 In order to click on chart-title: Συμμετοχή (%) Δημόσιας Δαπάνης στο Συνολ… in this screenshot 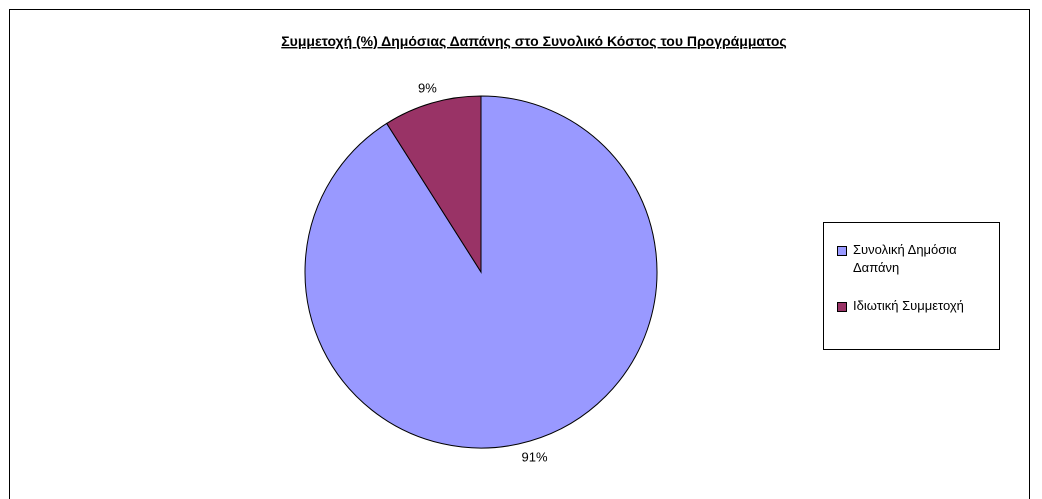, I will do `click(533, 41)`.